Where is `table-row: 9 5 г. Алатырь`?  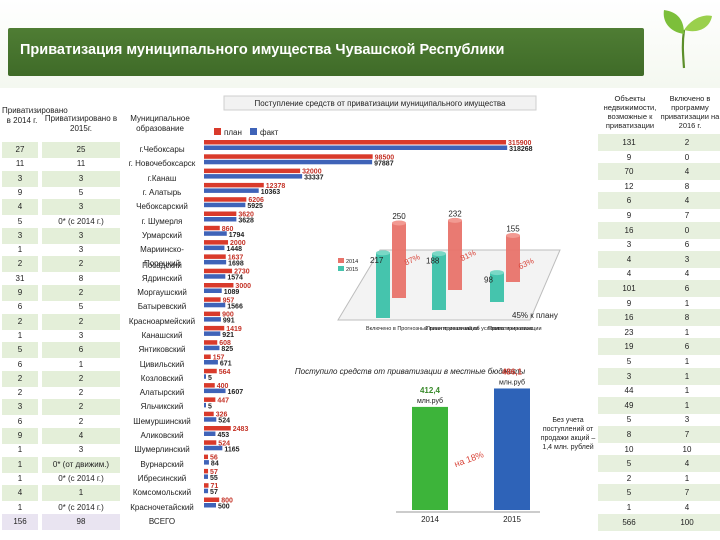 table-row: 9 5 г. Алатырь is located at coordinates (102, 193).